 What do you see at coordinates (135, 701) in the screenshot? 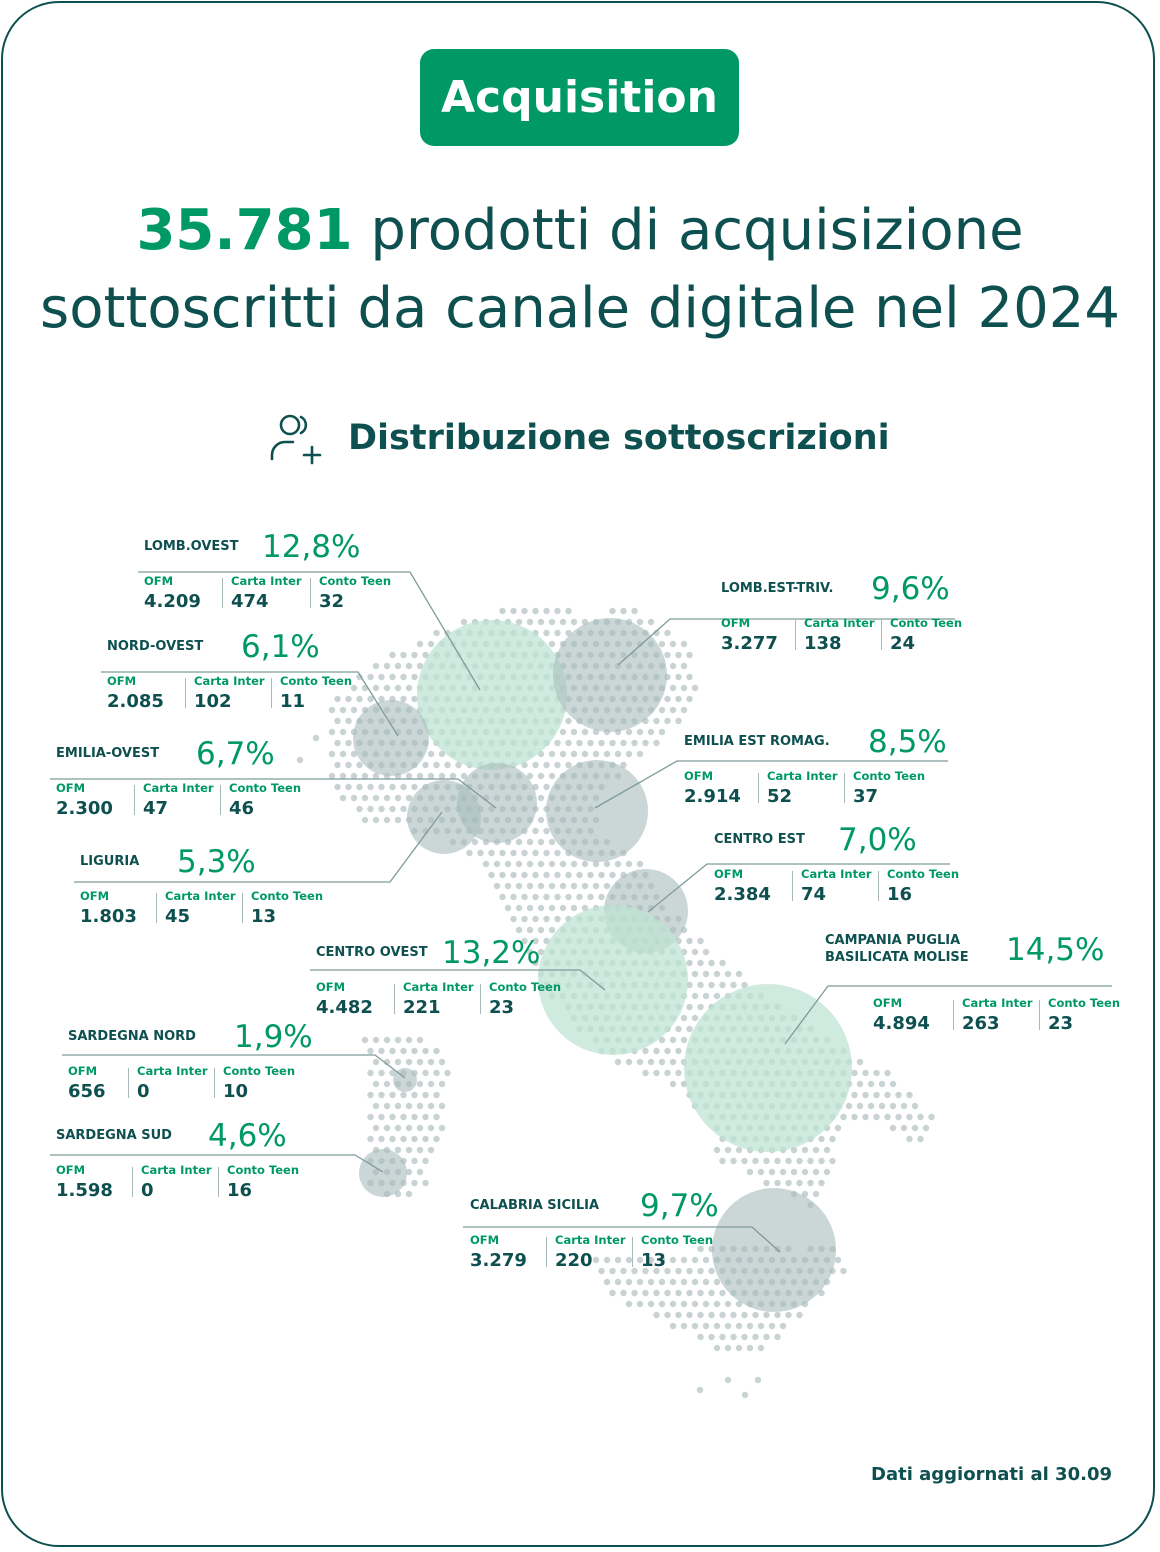
I see `stat-value: 2.085` at bounding box center [135, 701].